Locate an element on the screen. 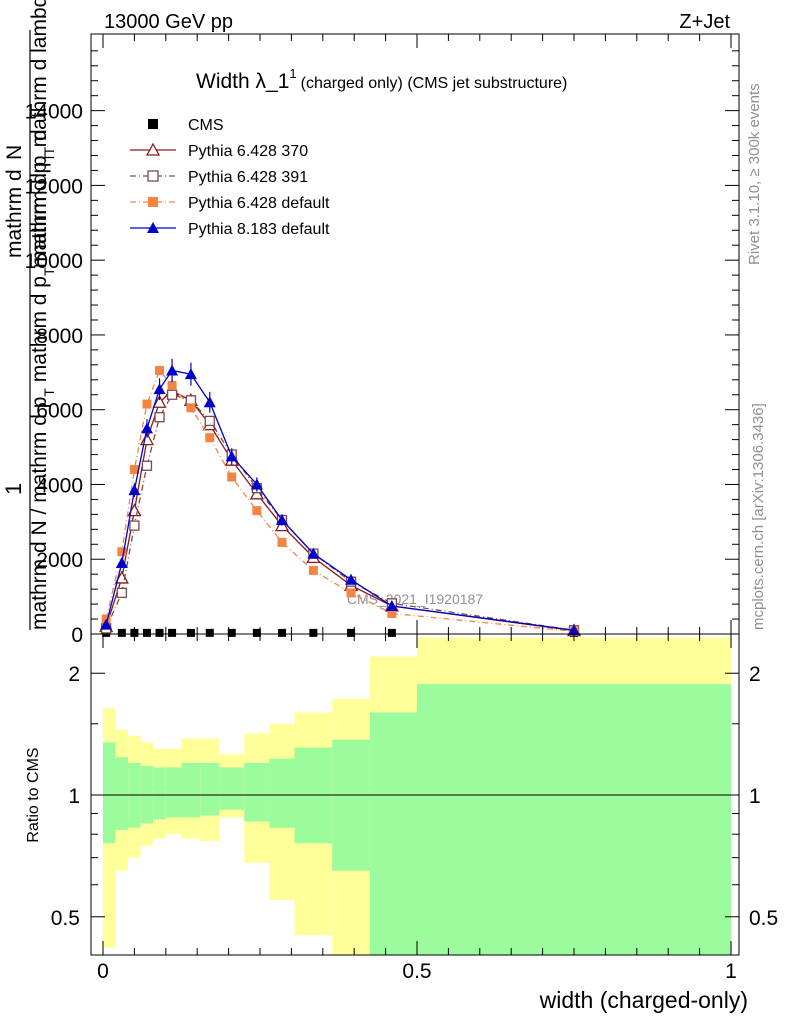  energy-label: 13000 GeV pp is located at coordinates (168, 22).